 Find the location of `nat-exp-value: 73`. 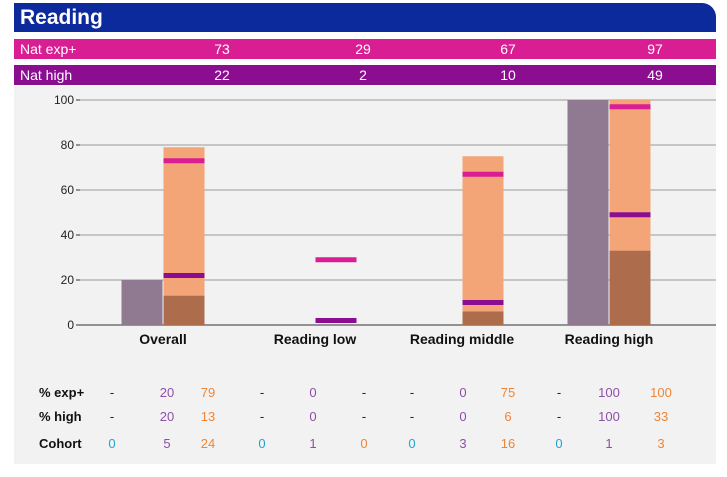

nat-exp-value: 73 is located at coordinates (222, 49).